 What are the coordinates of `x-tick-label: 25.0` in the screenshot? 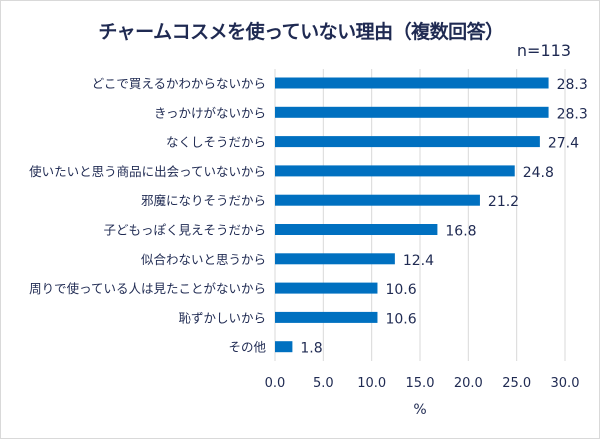 It's located at (516, 383).